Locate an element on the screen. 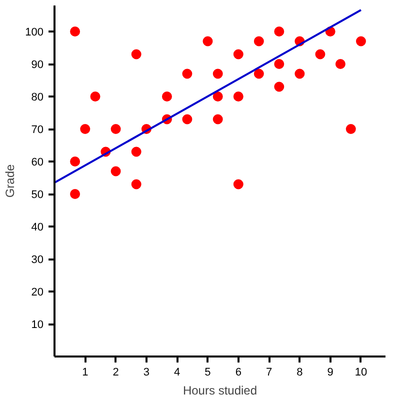 The width and height of the screenshot is (408, 402). x-tick-label: 9 is located at coordinates (330, 372).